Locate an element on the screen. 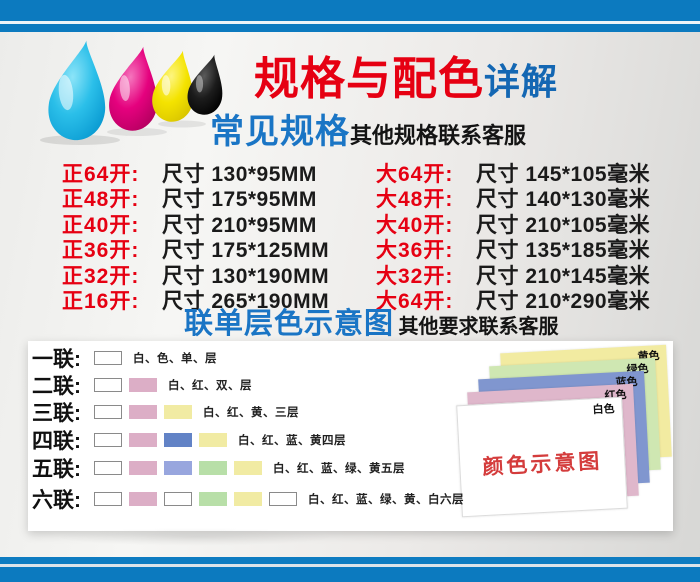 The height and width of the screenshot is (582, 700). spec-size-label: 正48开: is located at coordinates (101, 200).